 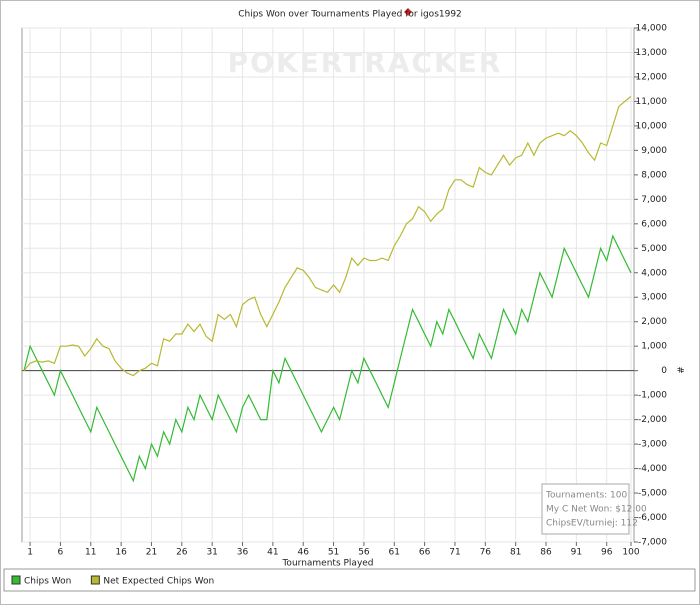 What do you see at coordinates (90, 553) in the screenshot?
I see `x-tick-label: 11` at bounding box center [90, 553].